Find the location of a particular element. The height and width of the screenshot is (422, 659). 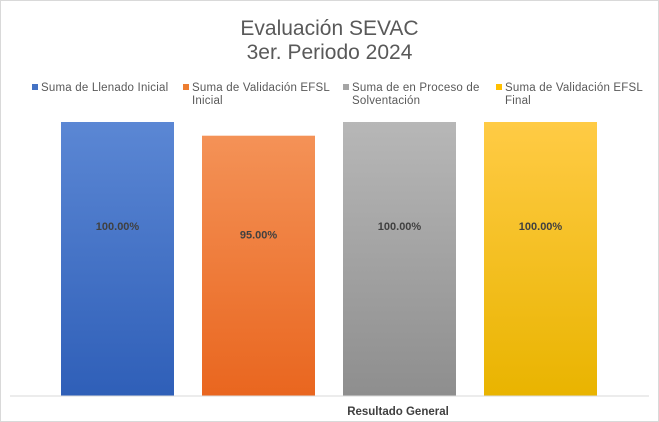

x-axis-category-label: Resultado General is located at coordinates (398, 412).